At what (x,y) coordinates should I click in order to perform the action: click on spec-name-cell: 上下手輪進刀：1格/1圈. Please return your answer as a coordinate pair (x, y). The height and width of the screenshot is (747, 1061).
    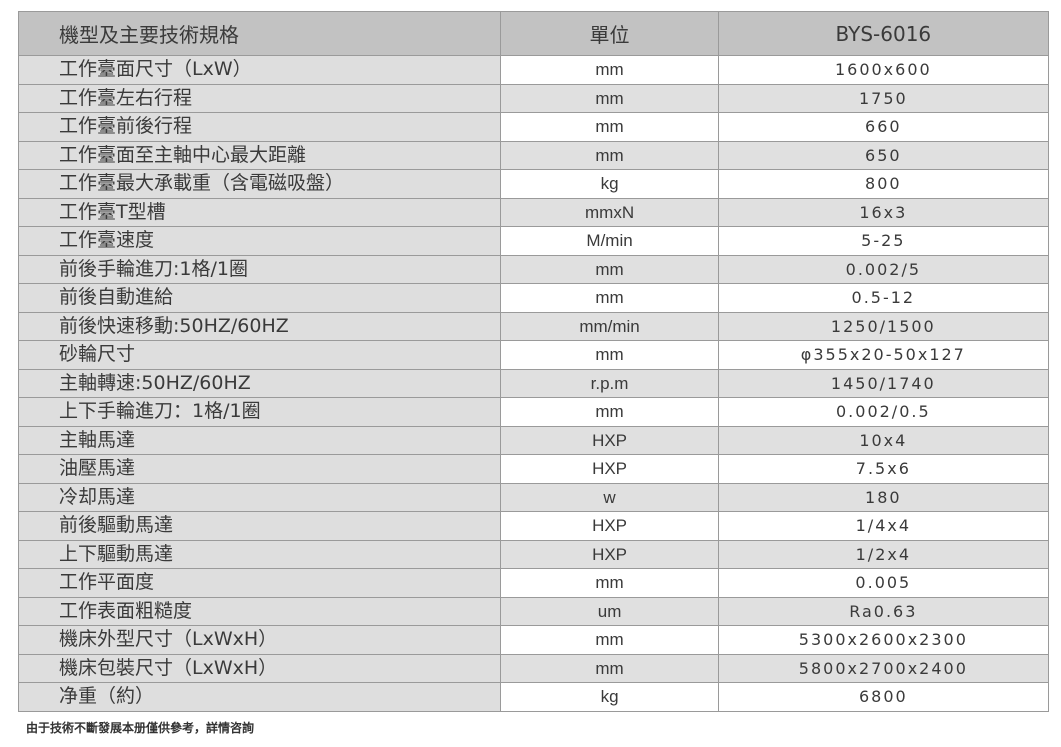
    Looking at the image, I should click on (259, 412).